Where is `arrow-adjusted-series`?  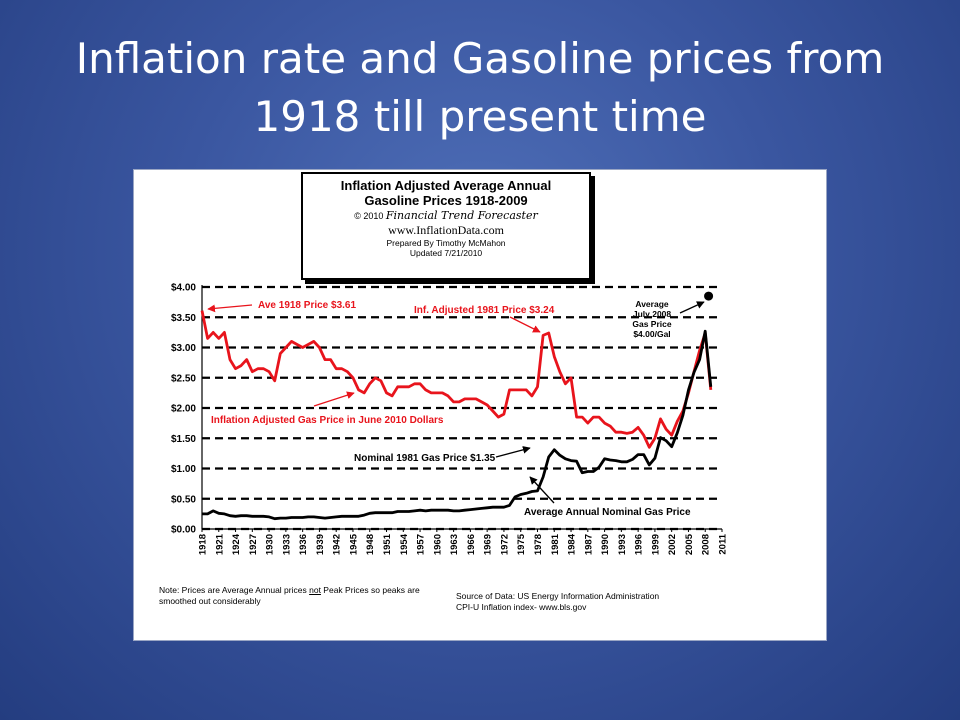
arrow-adjusted-series is located at coordinates (334, 399).